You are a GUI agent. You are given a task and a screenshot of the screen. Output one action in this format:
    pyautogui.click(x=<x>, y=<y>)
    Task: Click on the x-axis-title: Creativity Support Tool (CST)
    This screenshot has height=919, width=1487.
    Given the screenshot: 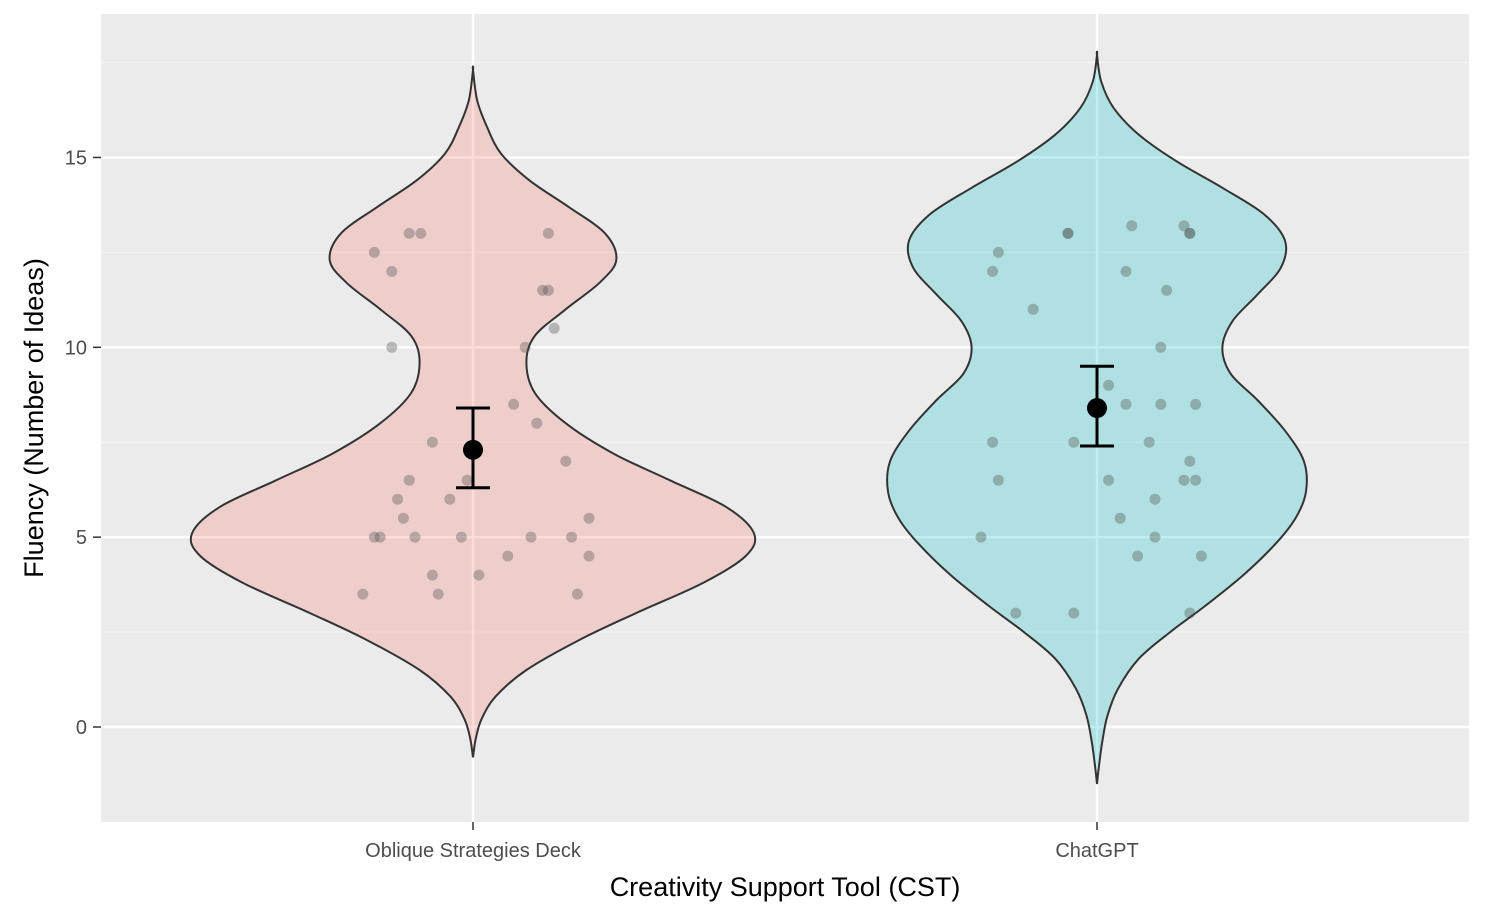 What is the action you would take?
    pyautogui.click(x=785, y=887)
    